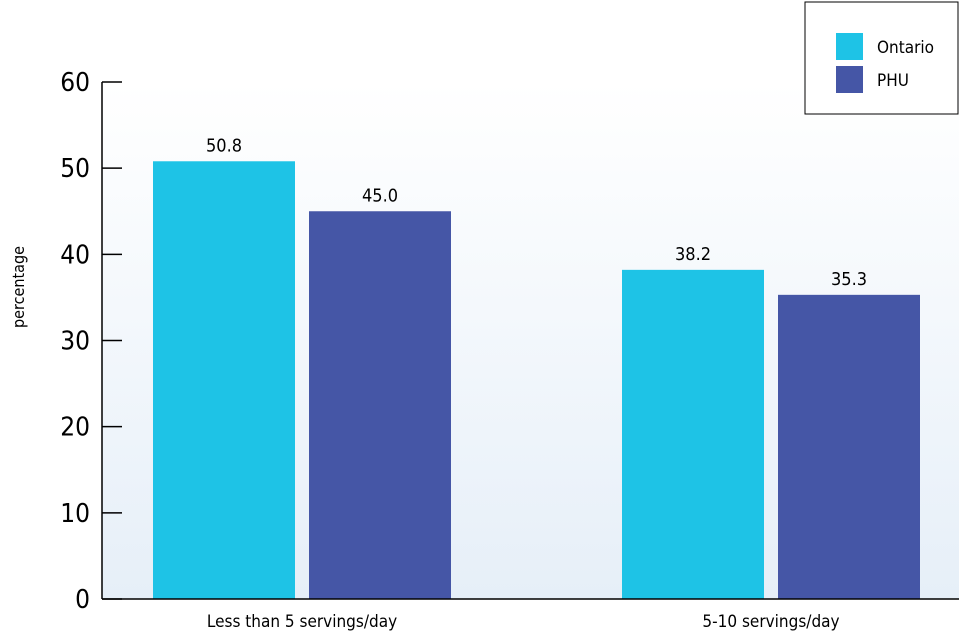 The width and height of the screenshot is (959, 637). I want to click on x-category-label: Less than 5 servings/day, so click(302, 622).